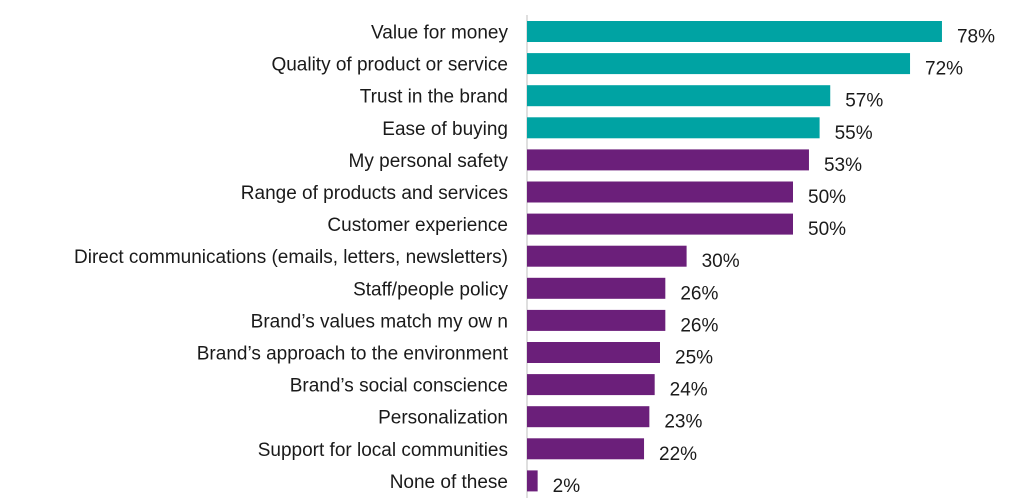  Describe the element at coordinates (683, 422) in the screenshot. I see `value-label: 23%` at that location.